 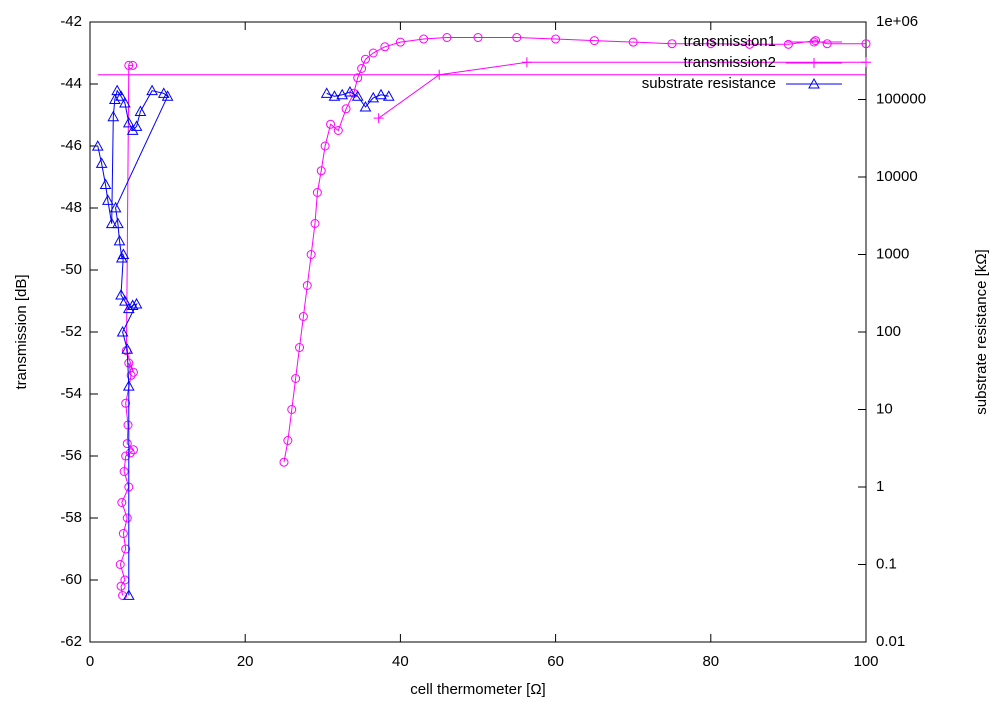 What do you see at coordinates (245, 661) in the screenshot?
I see `x-tick-label: 20` at bounding box center [245, 661].